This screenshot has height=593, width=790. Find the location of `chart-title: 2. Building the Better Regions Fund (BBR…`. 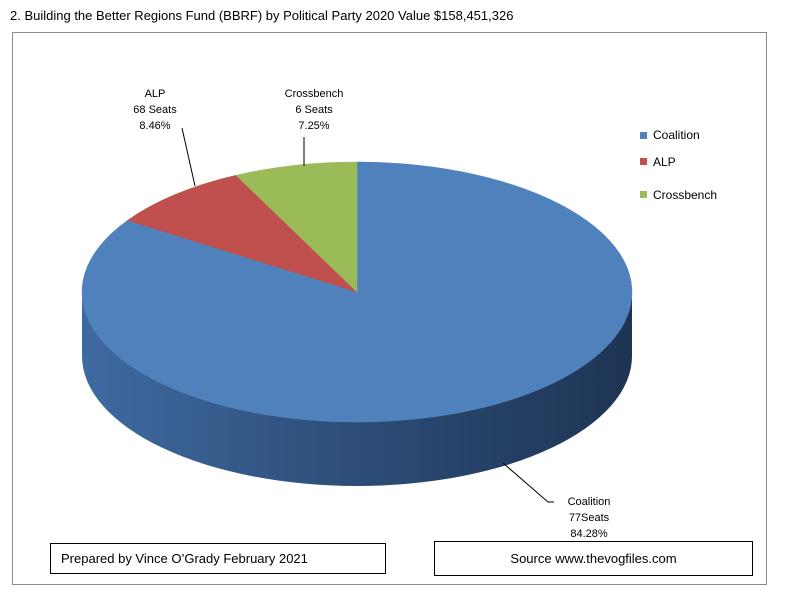

chart-title: 2. Building the Better Regions Fund (BBR… is located at coordinates (262, 15).